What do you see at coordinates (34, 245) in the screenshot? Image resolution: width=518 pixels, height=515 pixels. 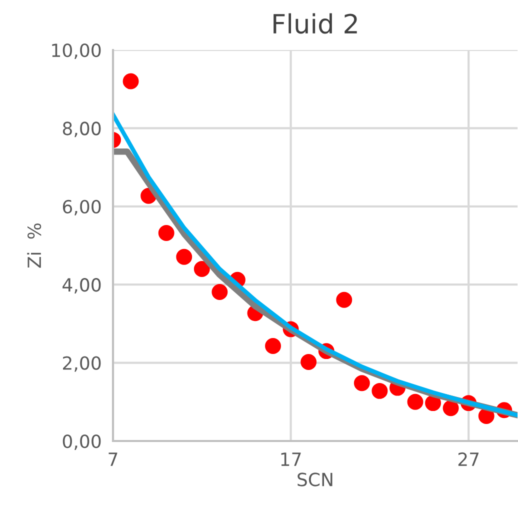 I see `y-axis-title: Zi %` at bounding box center [34, 245].